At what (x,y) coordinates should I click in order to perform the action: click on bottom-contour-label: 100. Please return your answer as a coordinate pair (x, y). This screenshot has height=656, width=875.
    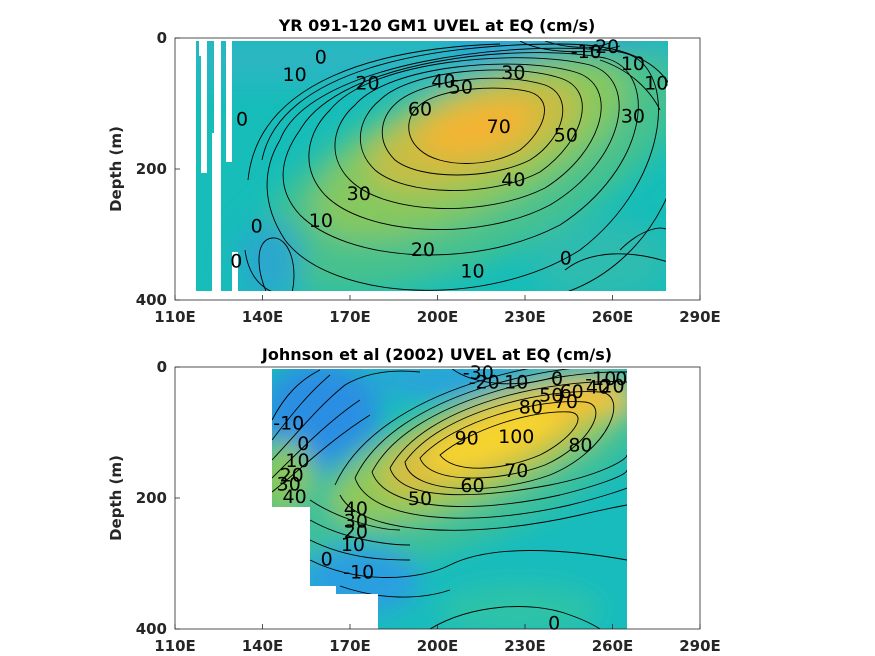
    Looking at the image, I should click on (516, 437).